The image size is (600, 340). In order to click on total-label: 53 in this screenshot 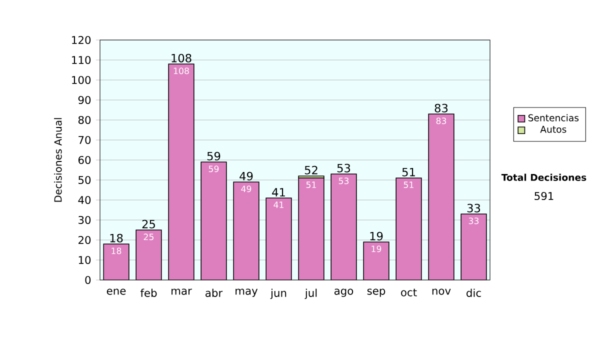, I will do `click(343, 168)`.